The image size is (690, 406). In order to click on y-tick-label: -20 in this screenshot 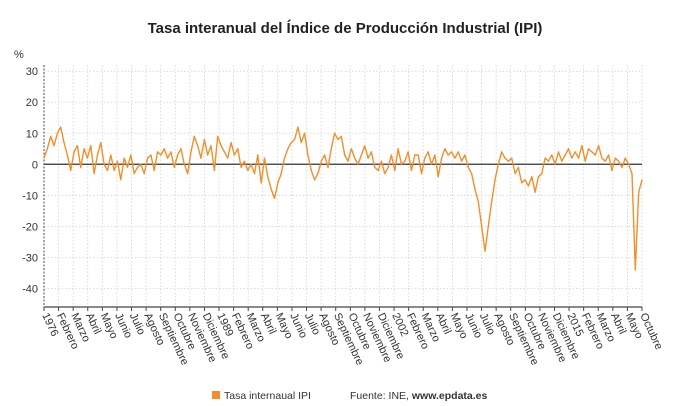, I will do `click(30, 227)`.